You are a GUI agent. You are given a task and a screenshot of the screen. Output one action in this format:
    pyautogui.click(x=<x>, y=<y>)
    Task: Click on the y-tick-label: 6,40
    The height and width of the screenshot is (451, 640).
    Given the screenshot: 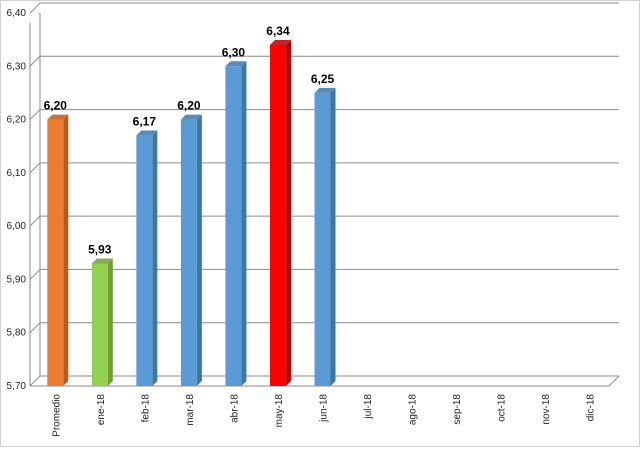 What is the action you would take?
    pyautogui.click(x=17, y=13)
    